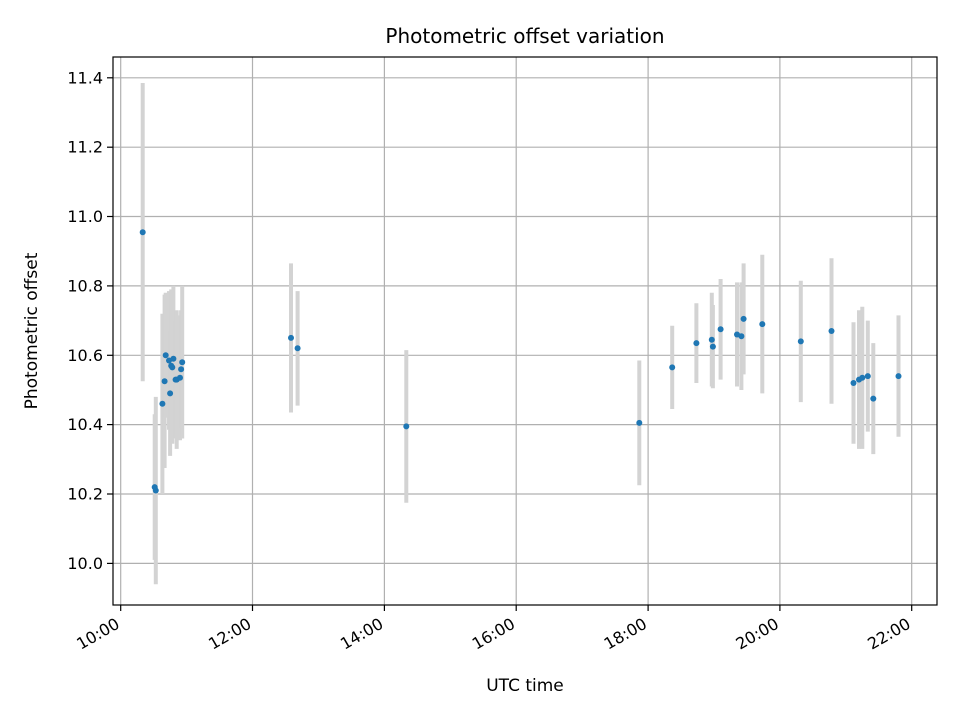 The width and height of the screenshot is (960, 720). What do you see at coordinates (85, 355) in the screenshot?
I see `y-tick-label: 10.6` at bounding box center [85, 355].